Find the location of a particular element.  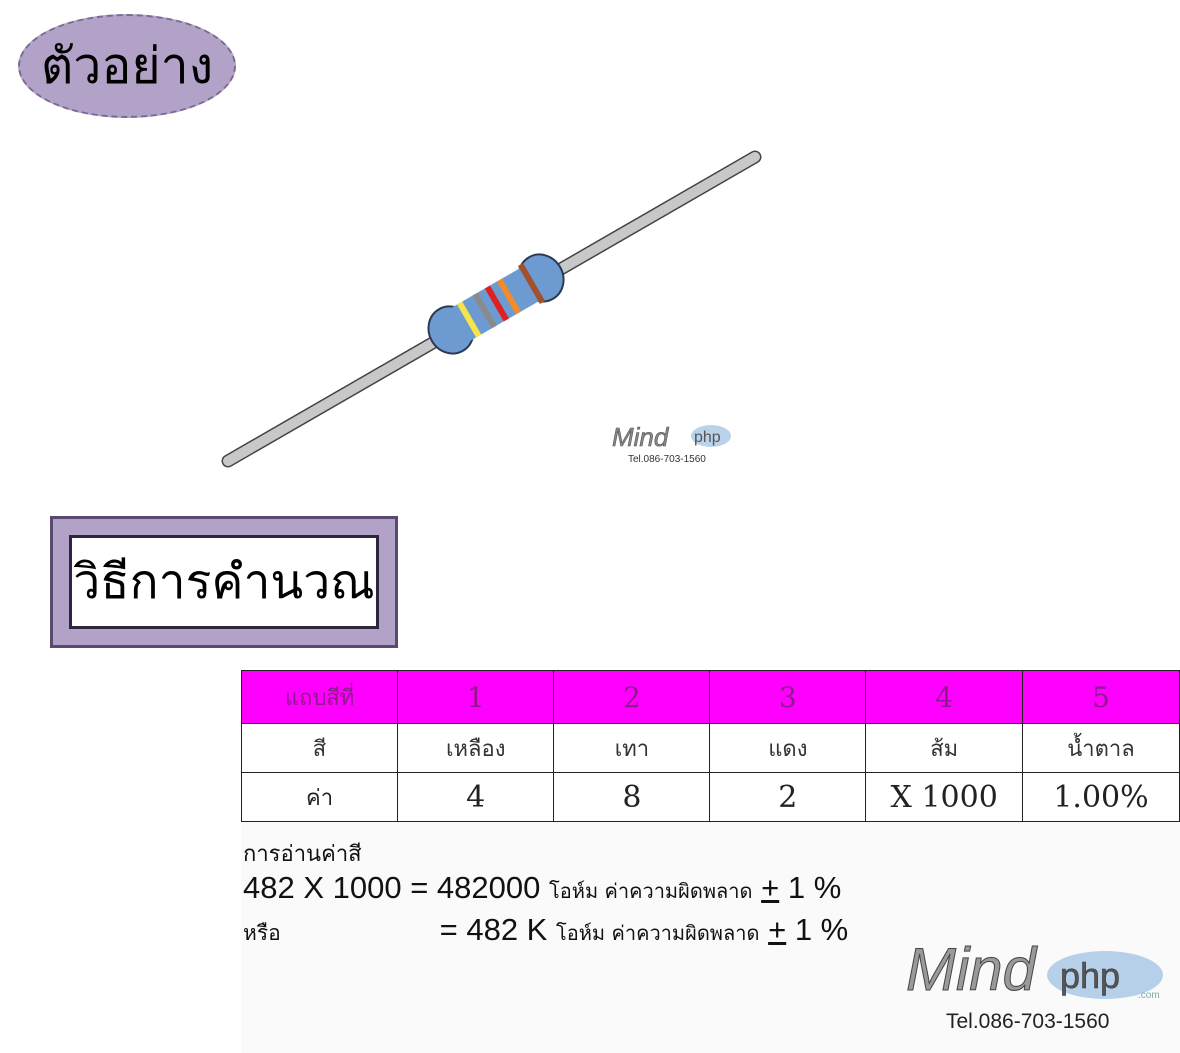

reading-title: การอ่านค่าสี is located at coordinates (302, 854).